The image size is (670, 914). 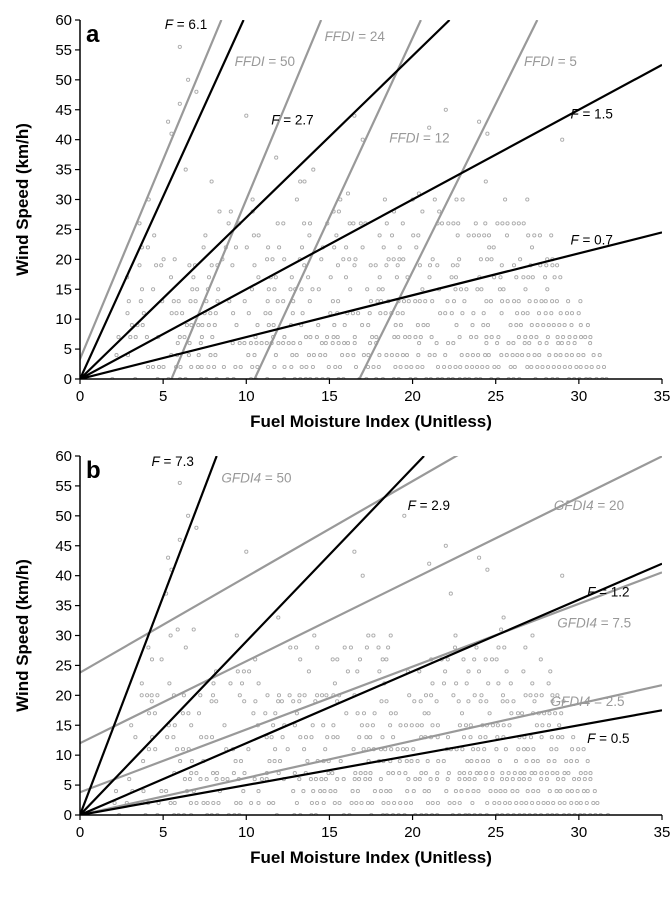 What do you see at coordinates (63, 486) in the screenshot?
I see `y-tick-label: 55` at bounding box center [63, 486].